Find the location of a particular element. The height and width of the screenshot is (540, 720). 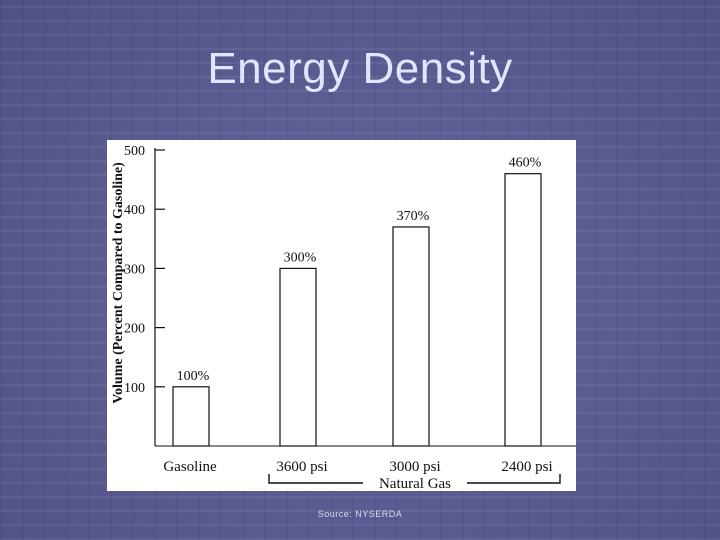

category-label: 3000 psi is located at coordinates (414, 467).